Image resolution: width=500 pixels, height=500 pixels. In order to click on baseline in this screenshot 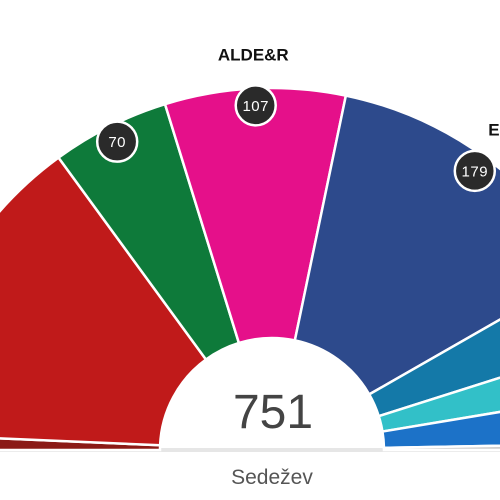, I will do `click(250, 450)`.